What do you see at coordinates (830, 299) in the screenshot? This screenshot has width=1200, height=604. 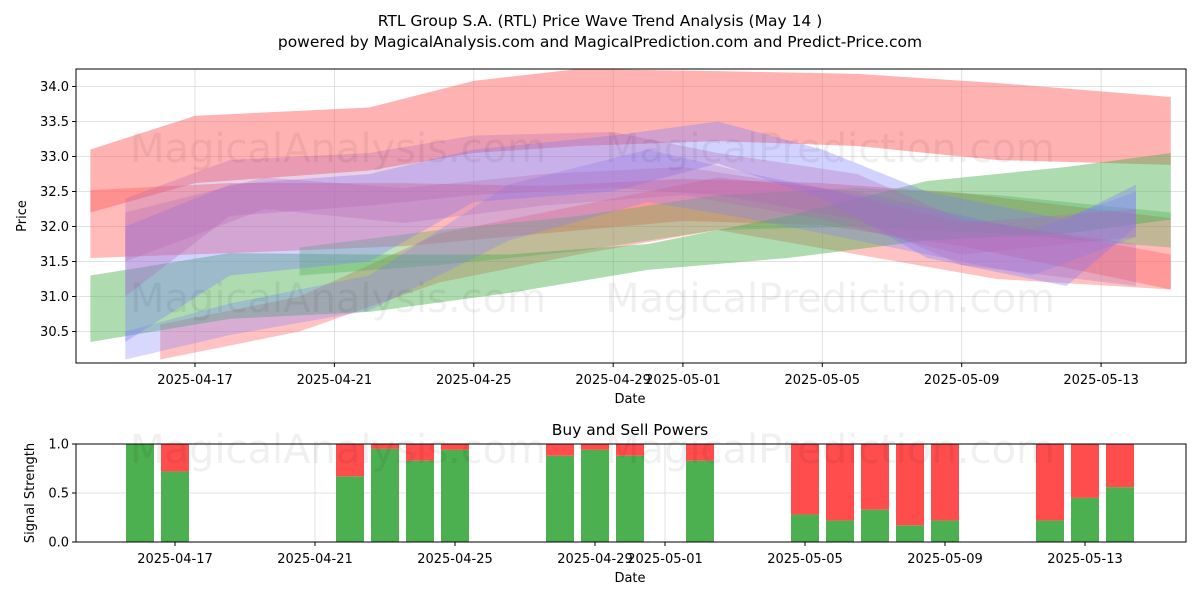 I see `watermark-prediction-mid: MagicalPrediction.com` at bounding box center [830, 299].